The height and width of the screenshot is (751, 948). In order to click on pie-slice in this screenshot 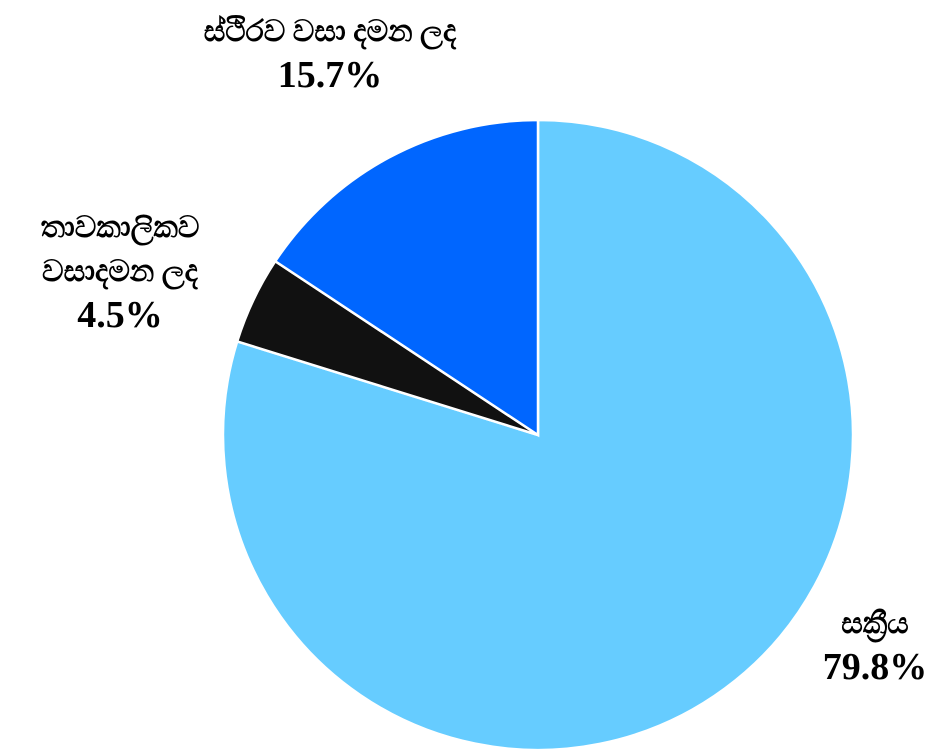, I will do `click(406, 278)`.